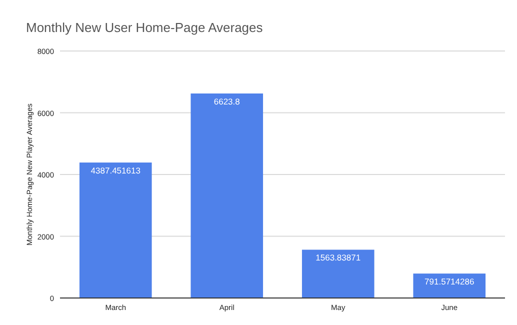  Describe the element at coordinates (227, 101) in the screenshot. I see `data-label: 6623.8` at that location.